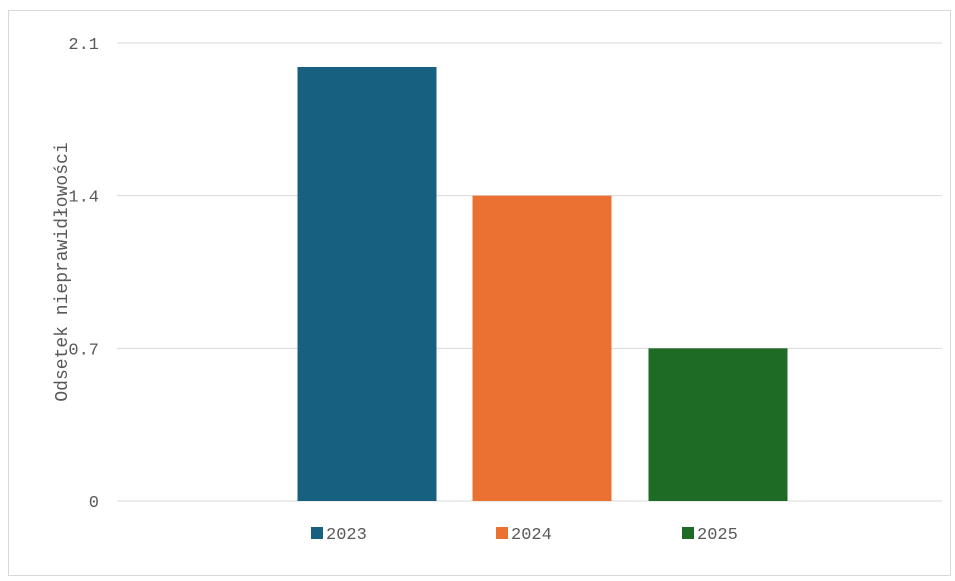 This screenshot has width=955, height=581. Describe the element at coordinates (83, 45) in the screenshot. I see `y-tick-label: 2.1` at that location.